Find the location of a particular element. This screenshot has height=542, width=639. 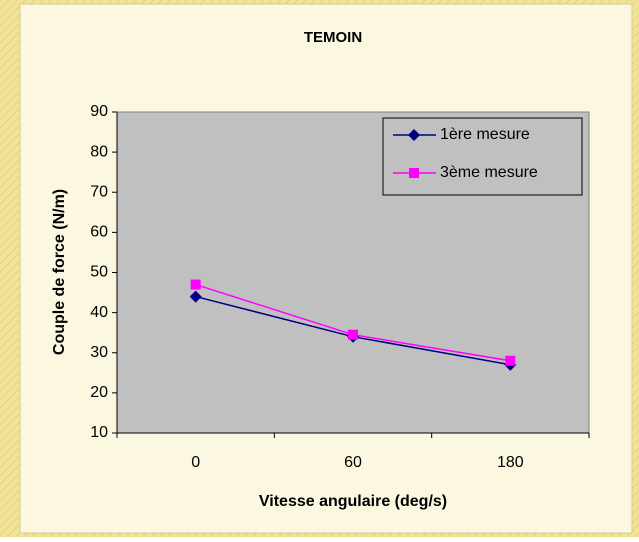

legend: 1ère mesure 3ème mesure is located at coordinates (482, 156).